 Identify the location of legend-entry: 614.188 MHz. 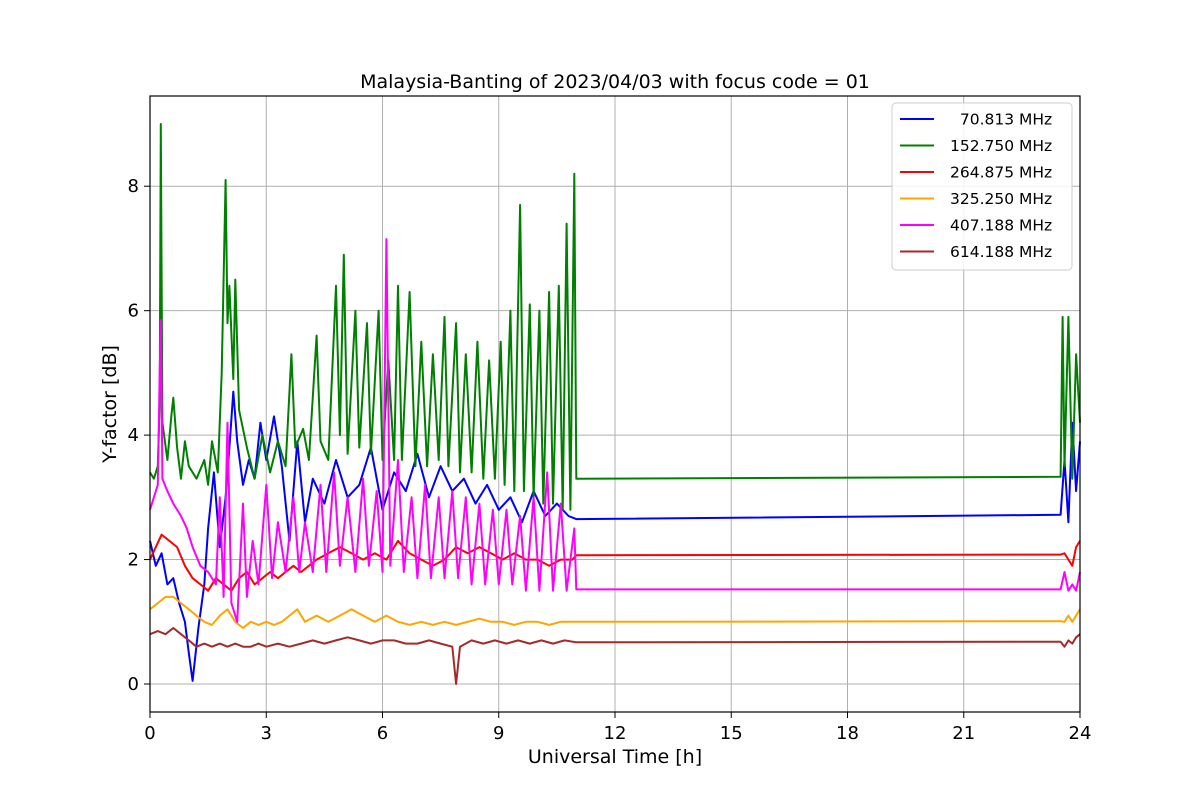
(1001, 252).